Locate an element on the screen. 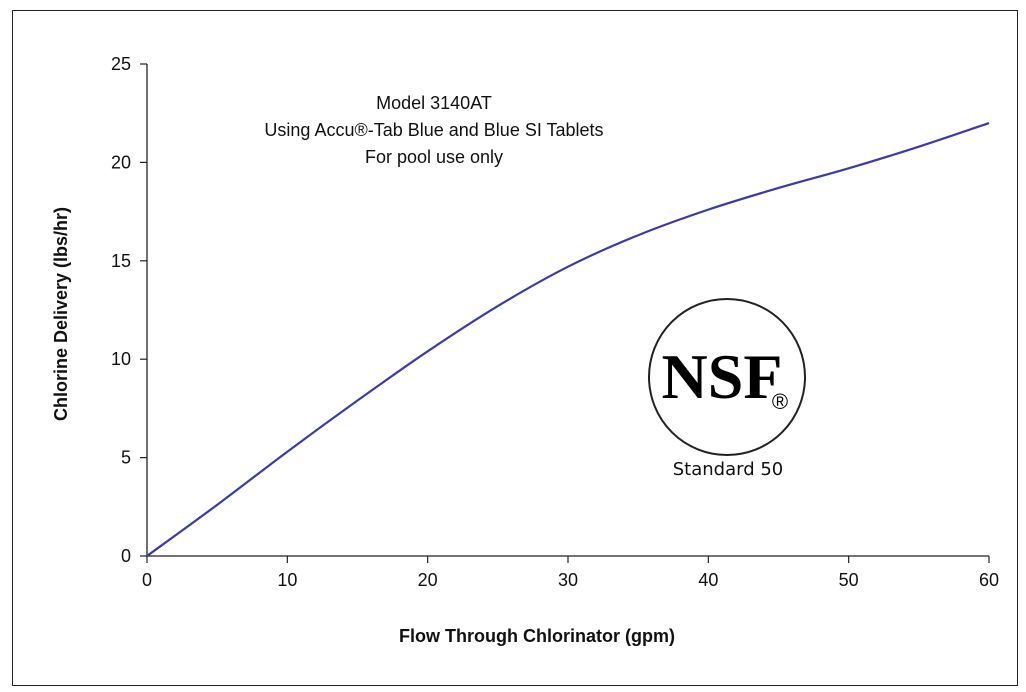  nsf-registered-mark: ® is located at coordinates (780, 401).